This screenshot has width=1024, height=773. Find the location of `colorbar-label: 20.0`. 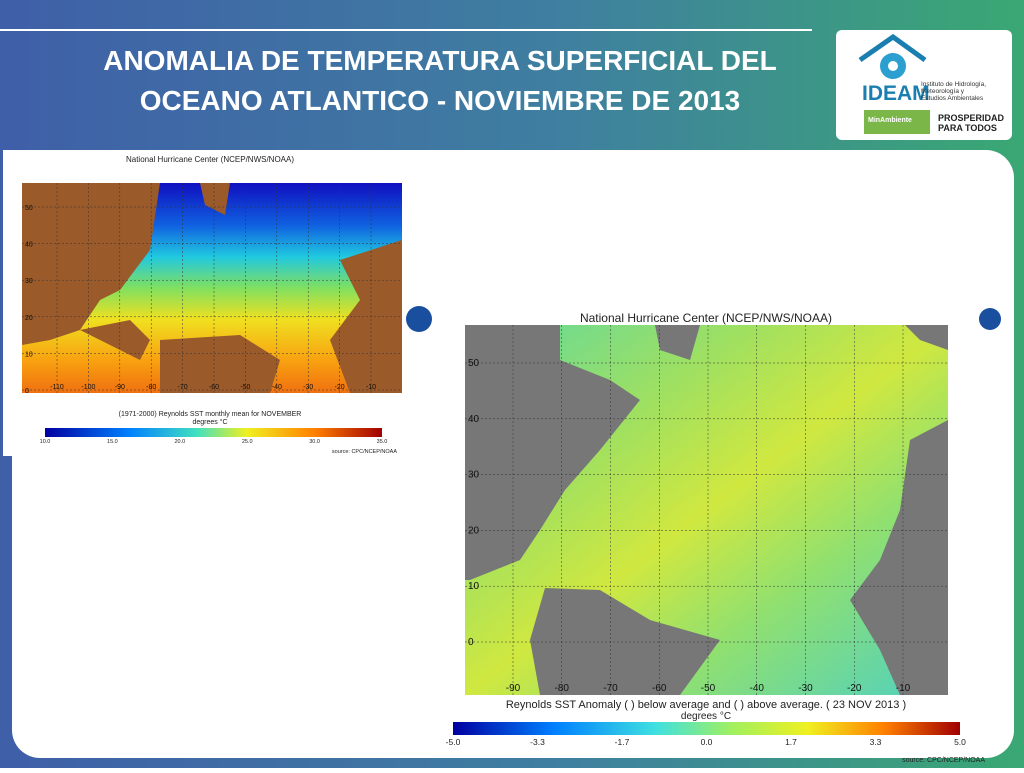

colorbar-label: 20.0 is located at coordinates (179, 442).